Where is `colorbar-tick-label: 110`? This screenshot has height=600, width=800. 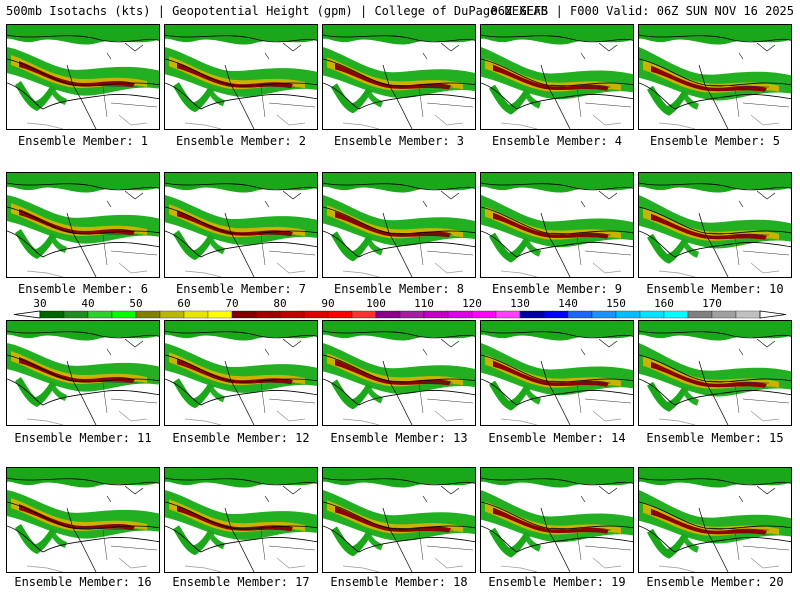
colorbar-tick-label: 110 is located at coordinates (424, 303).